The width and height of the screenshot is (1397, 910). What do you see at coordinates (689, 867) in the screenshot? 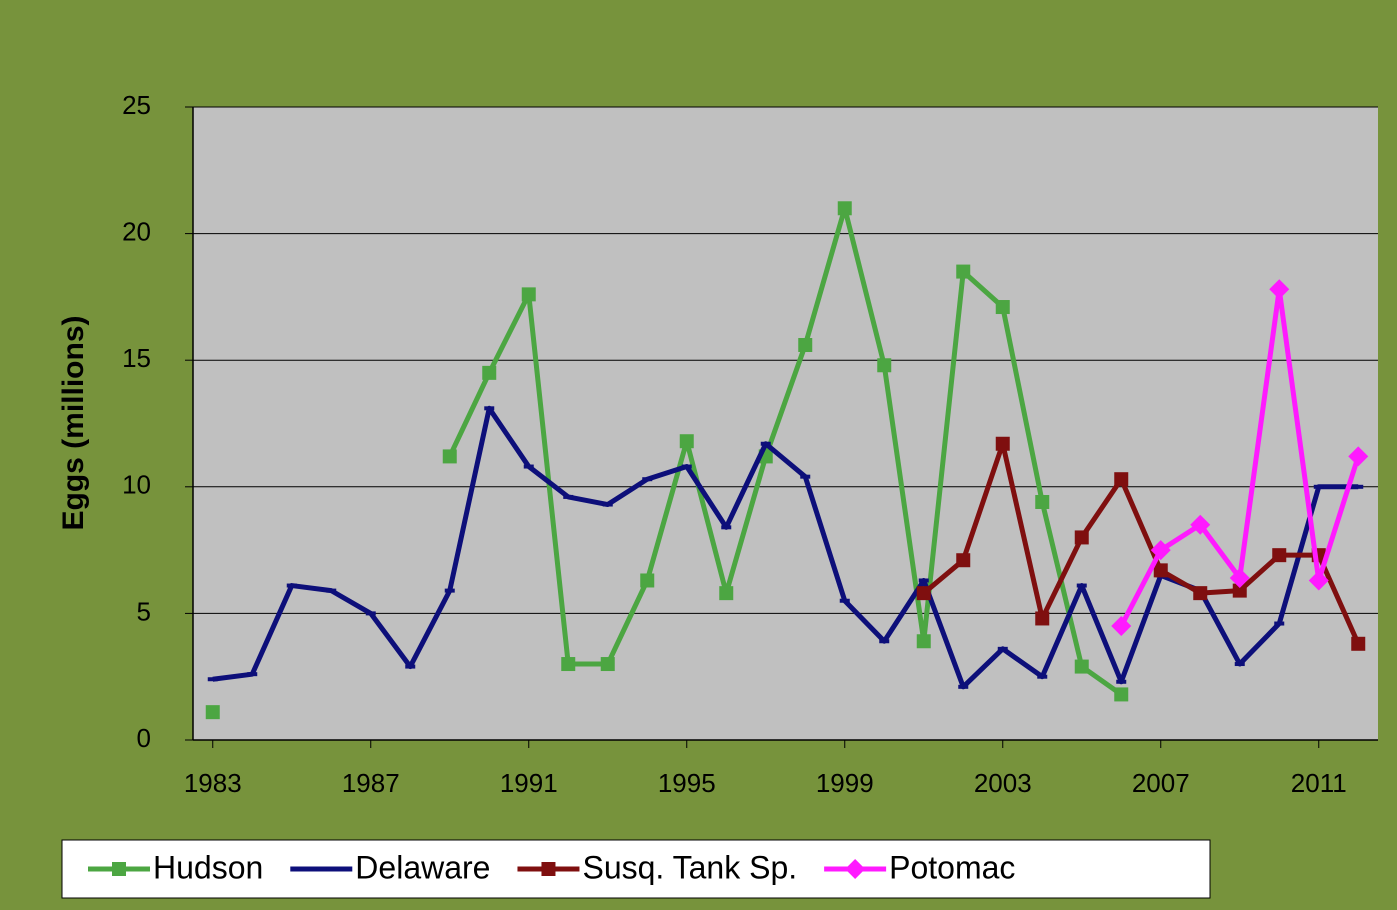
I see `legend-label: Susq. Tank Sp.` at bounding box center [689, 867].